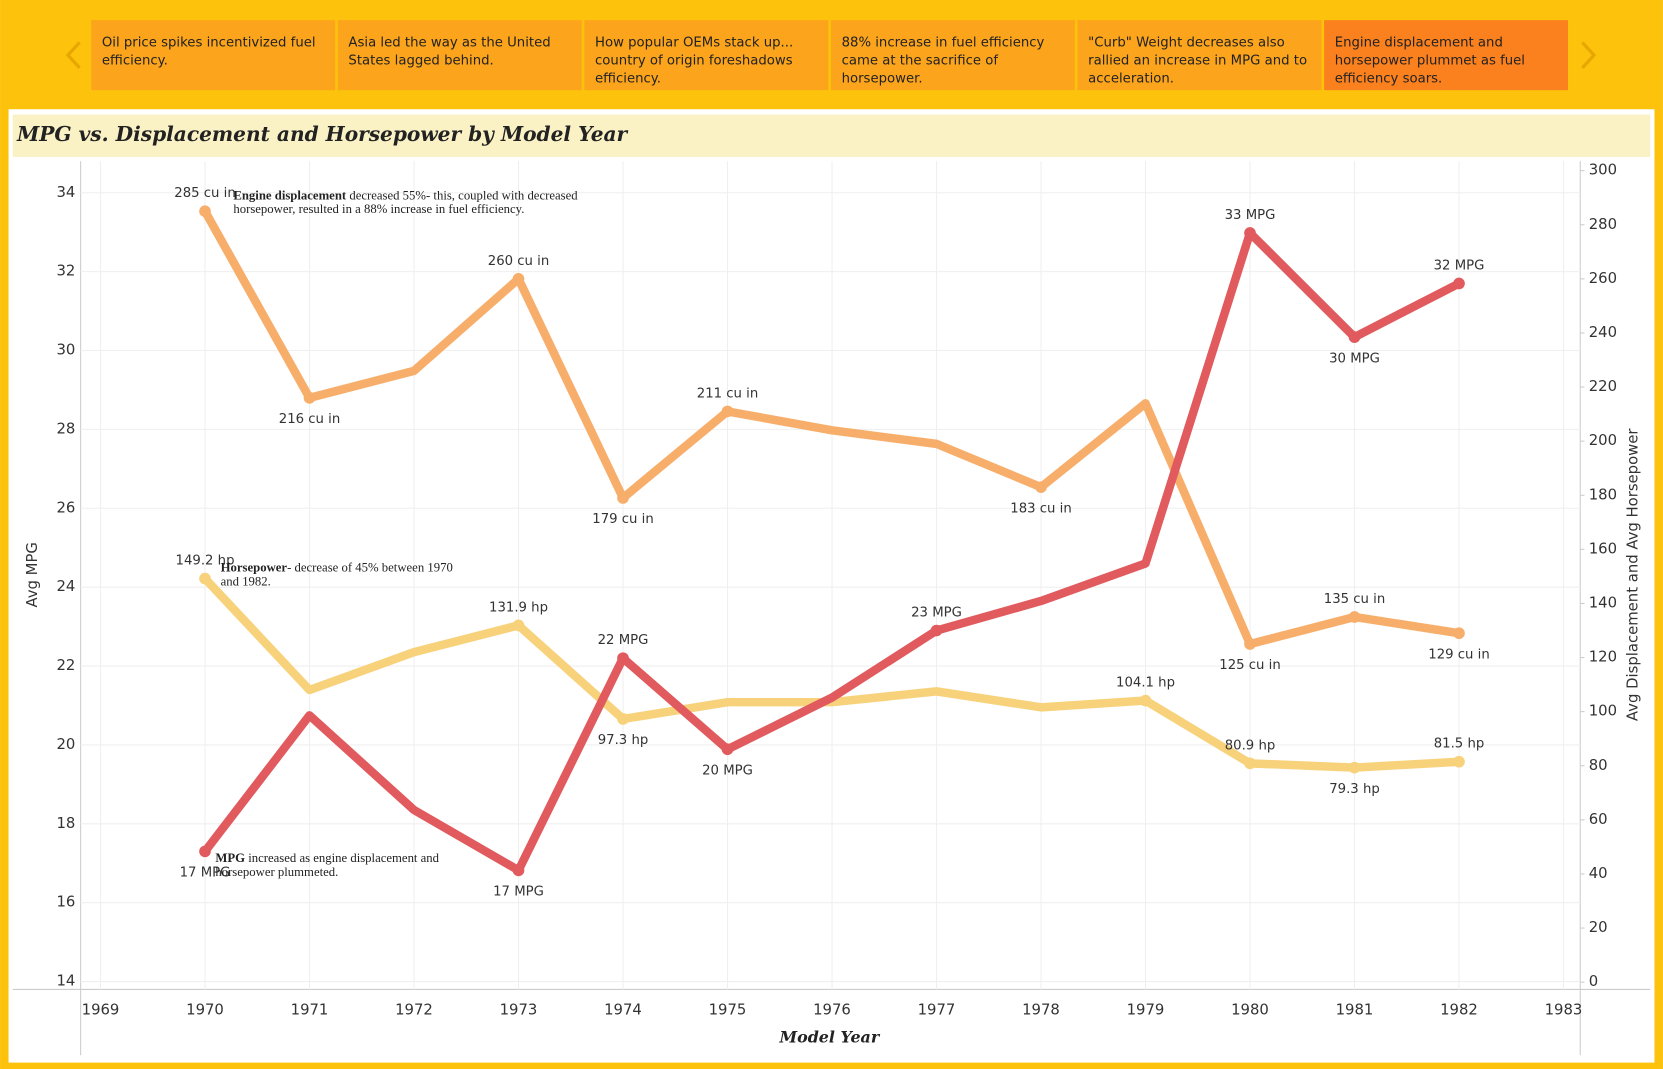 This screenshot has width=1663, height=1069. Describe the element at coordinates (65, 350) in the screenshot. I see `y-tick-label: 30` at that location.